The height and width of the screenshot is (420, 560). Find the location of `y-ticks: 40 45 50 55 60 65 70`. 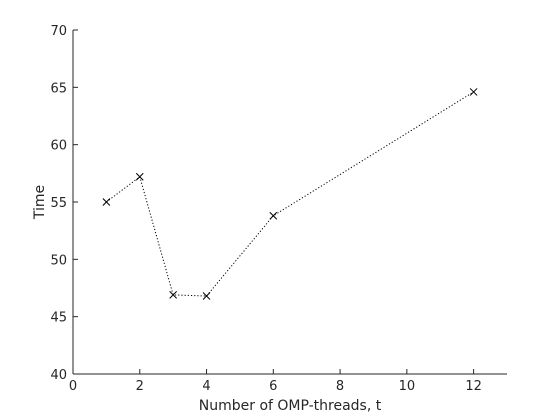

y-ticks: 40 45 50 55 60 65 70 is located at coordinates (64, 203).